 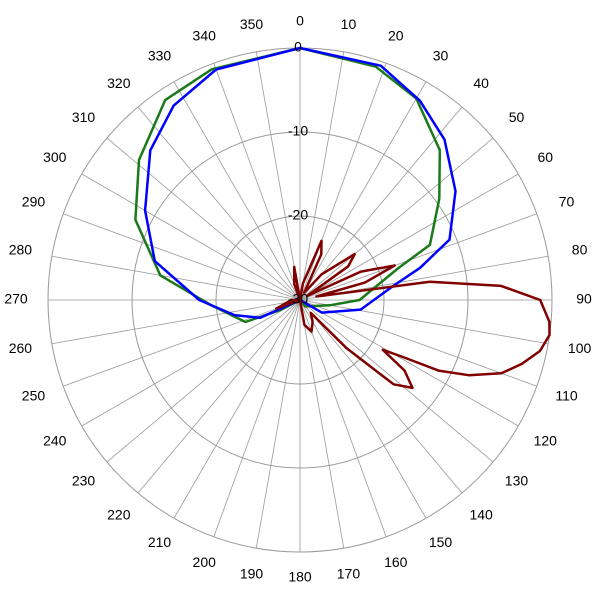 What do you see at coordinates (84, 117) in the screenshot?
I see `angle-label: 310` at bounding box center [84, 117].